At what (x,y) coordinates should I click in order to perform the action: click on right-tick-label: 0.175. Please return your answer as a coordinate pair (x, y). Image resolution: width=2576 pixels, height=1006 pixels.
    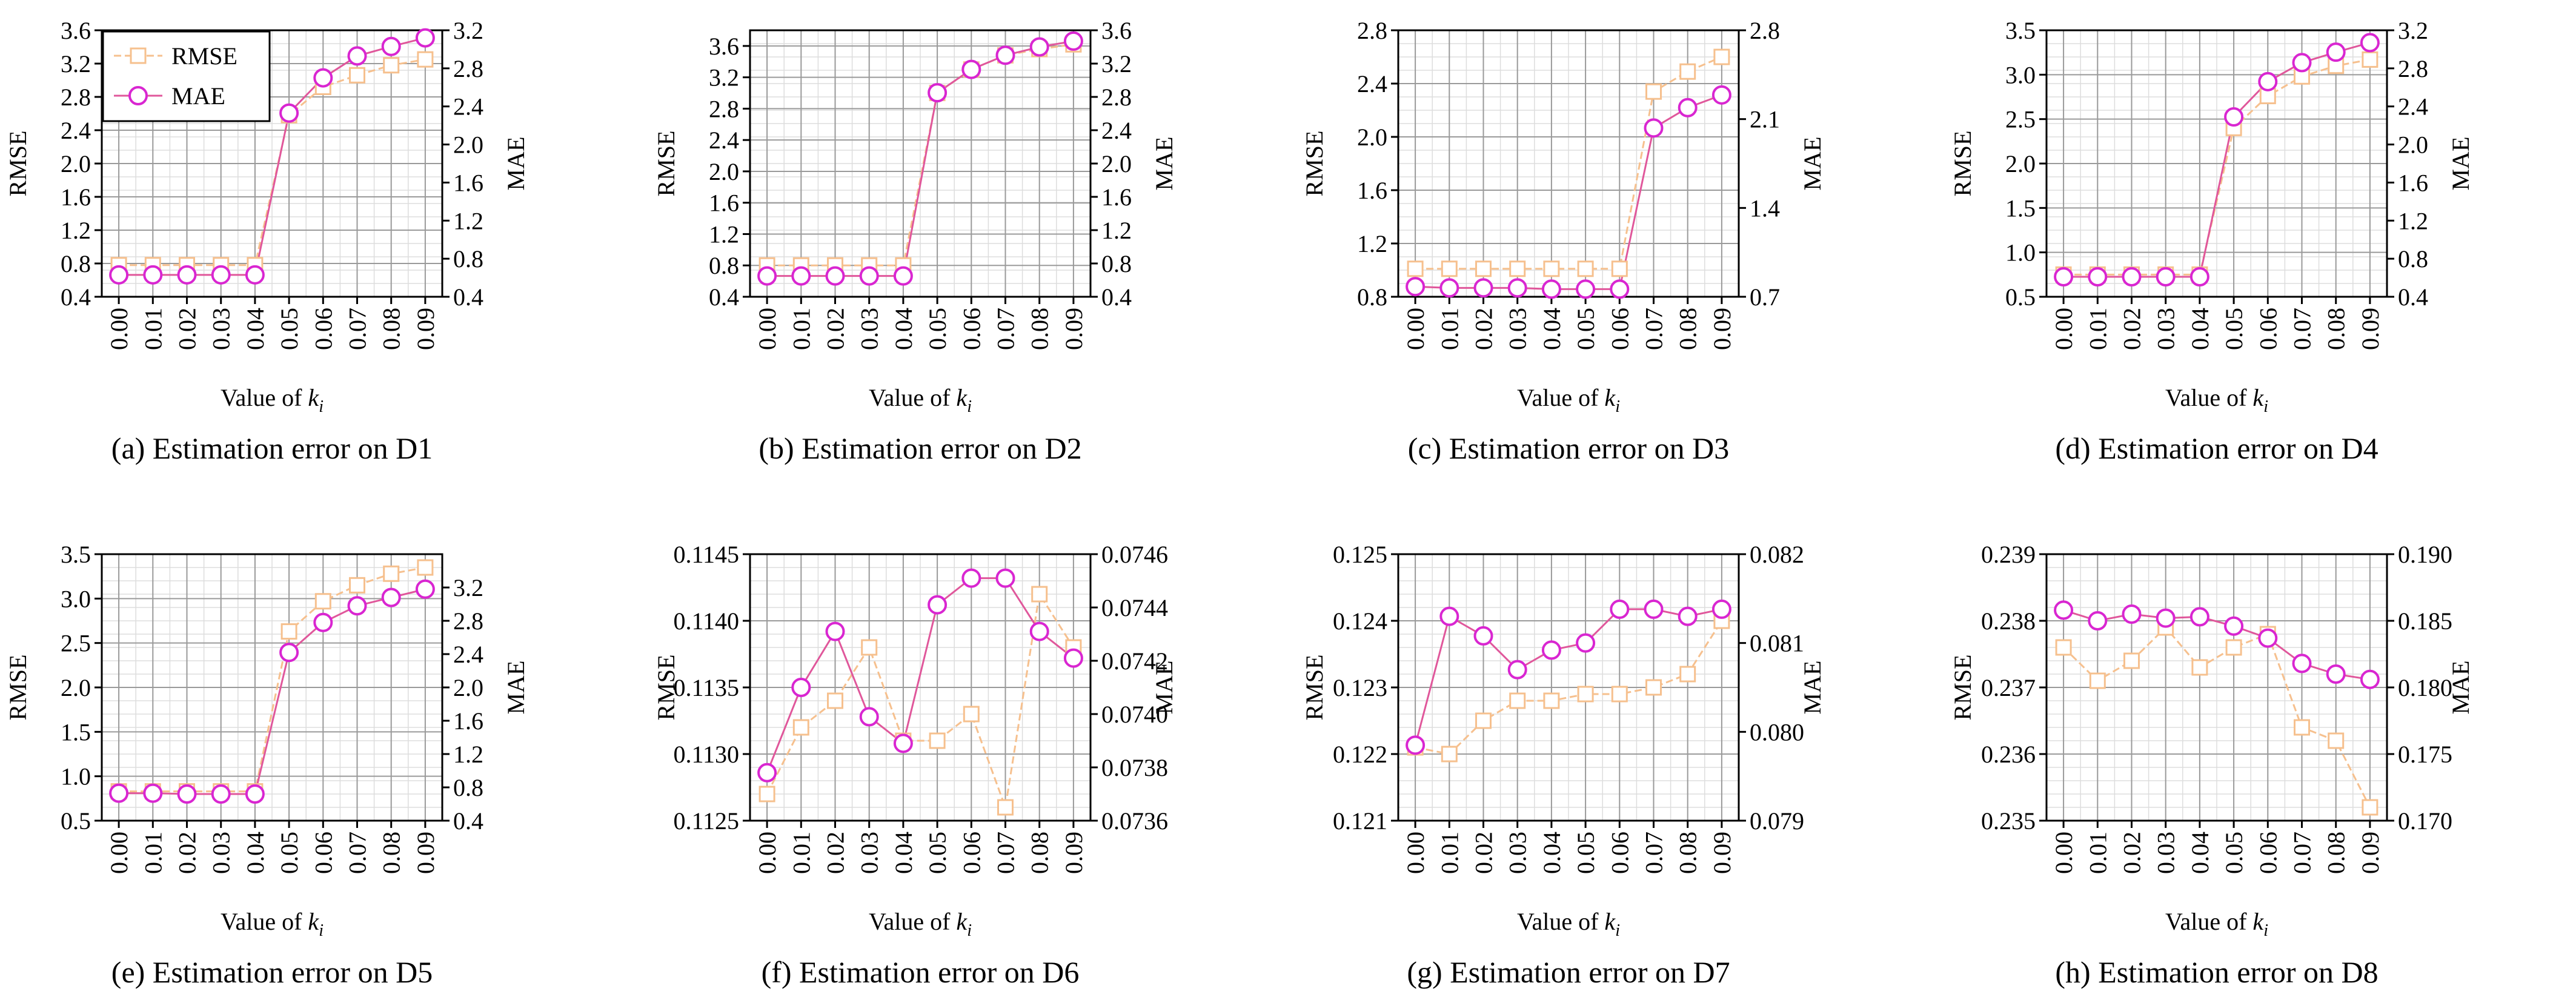
    Looking at the image, I should click on (2425, 754).